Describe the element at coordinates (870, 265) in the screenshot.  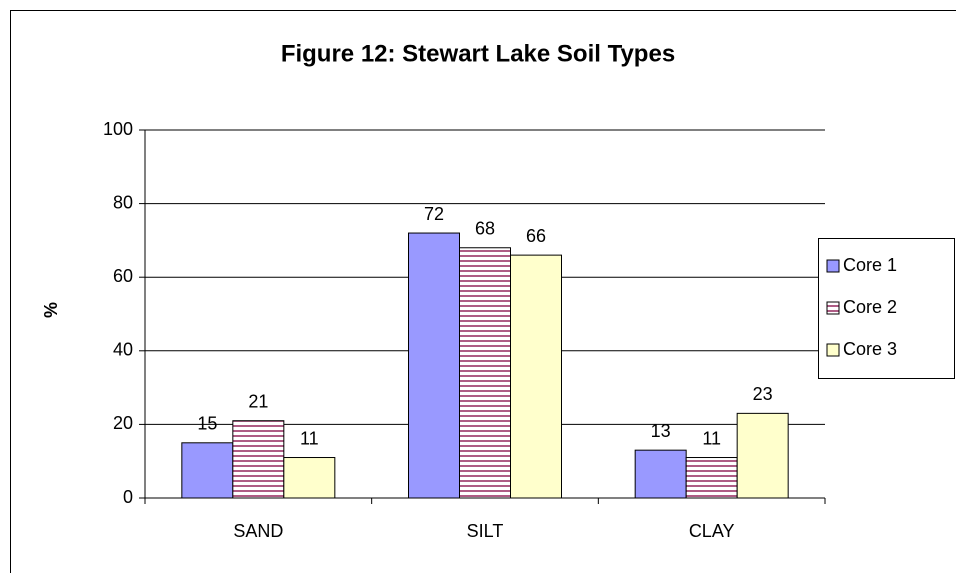
I see `legend-label: Core 1` at that location.